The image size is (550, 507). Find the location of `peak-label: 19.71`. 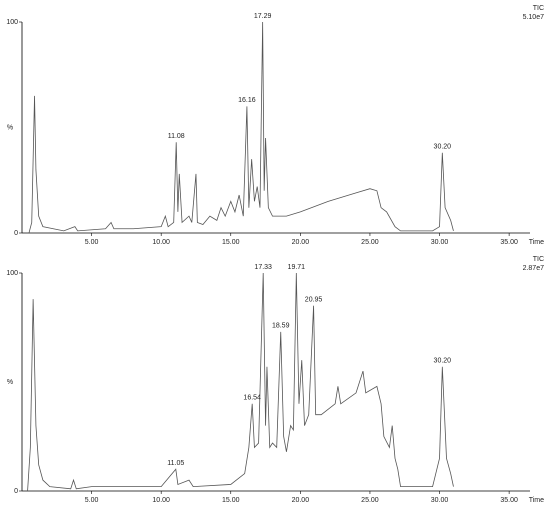

peak-label: 19.71 is located at coordinates (297, 267).